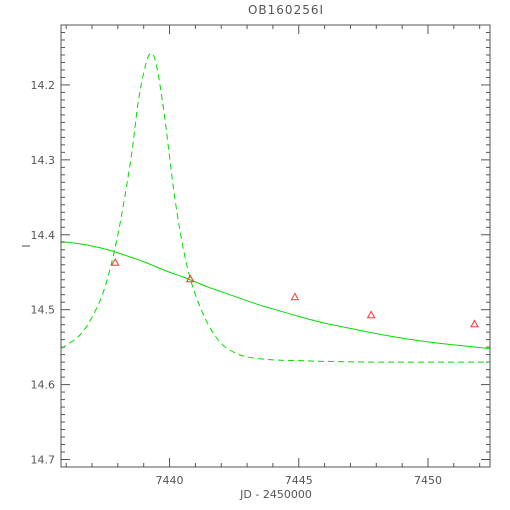 The height and width of the screenshot is (510, 510). I want to click on y-tick-label: 14.6, so click(43, 385).